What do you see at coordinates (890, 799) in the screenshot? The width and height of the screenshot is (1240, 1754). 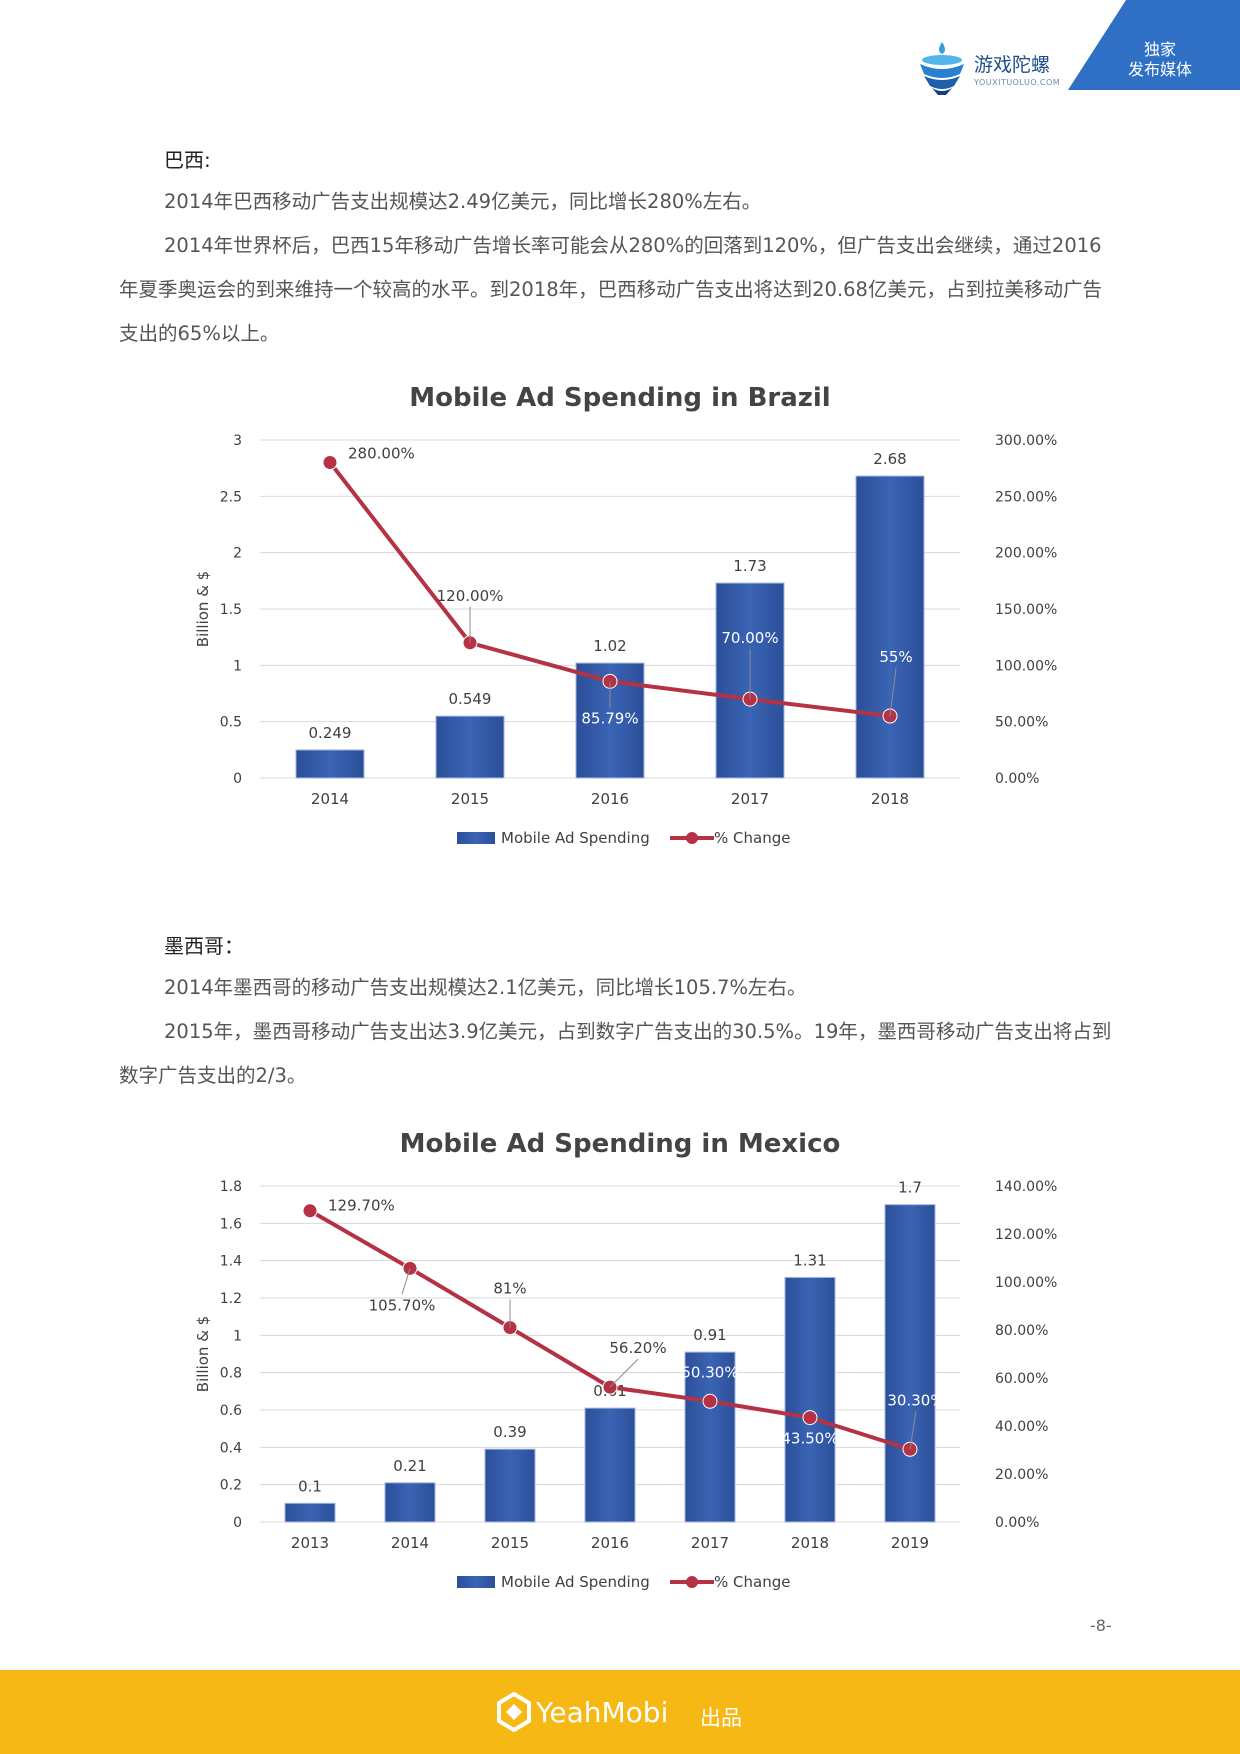 I see `x-tick-label: 2018` at bounding box center [890, 799].